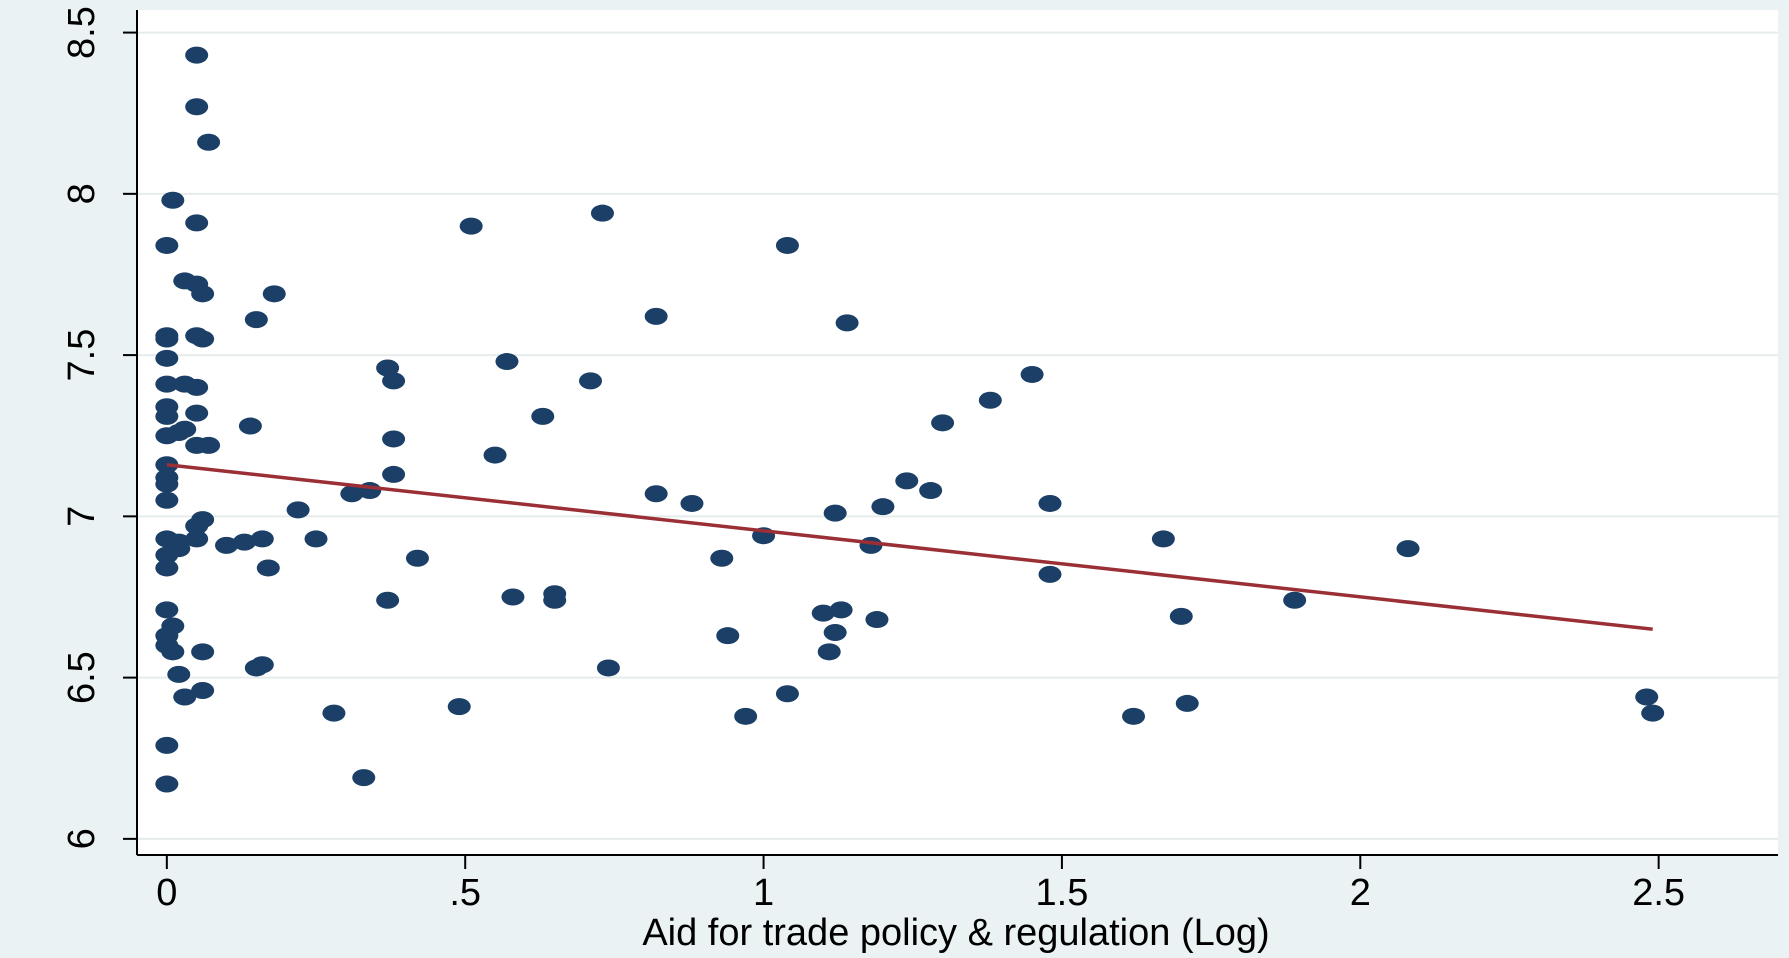 Image resolution: width=1789 pixels, height=958 pixels. What do you see at coordinates (955, 932) in the screenshot?
I see `x-axis-title: Aid for trade policy & regulation (Log)` at bounding box center [955, 932].